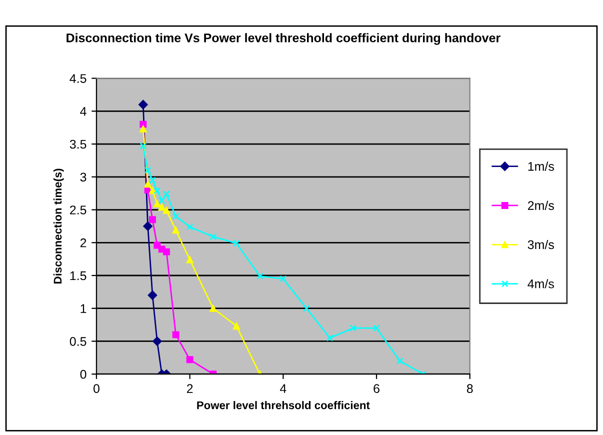 The image size is (603, 435). I want to click on legend-label: 1m/s, so click(541, 166).